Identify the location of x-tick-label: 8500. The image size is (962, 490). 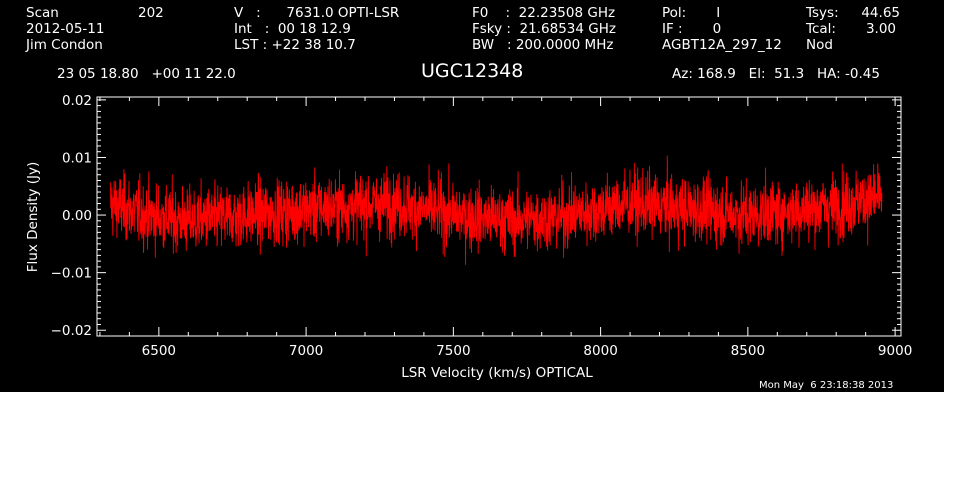
(748, 351).